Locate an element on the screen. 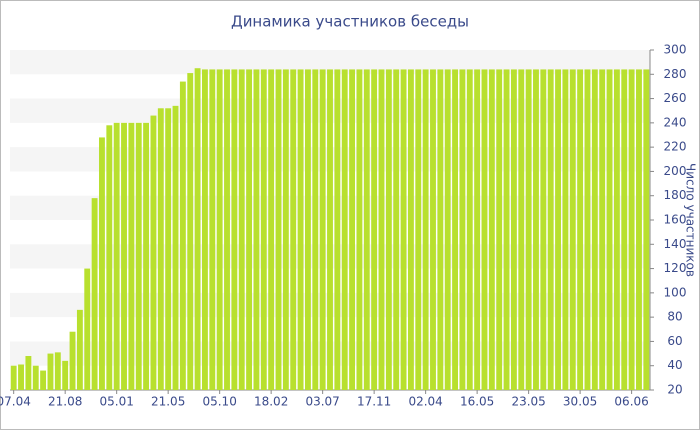 The width and height of the screenshot is (700, 430). y-tick-label: 80 is located at coordinates (674, 317).